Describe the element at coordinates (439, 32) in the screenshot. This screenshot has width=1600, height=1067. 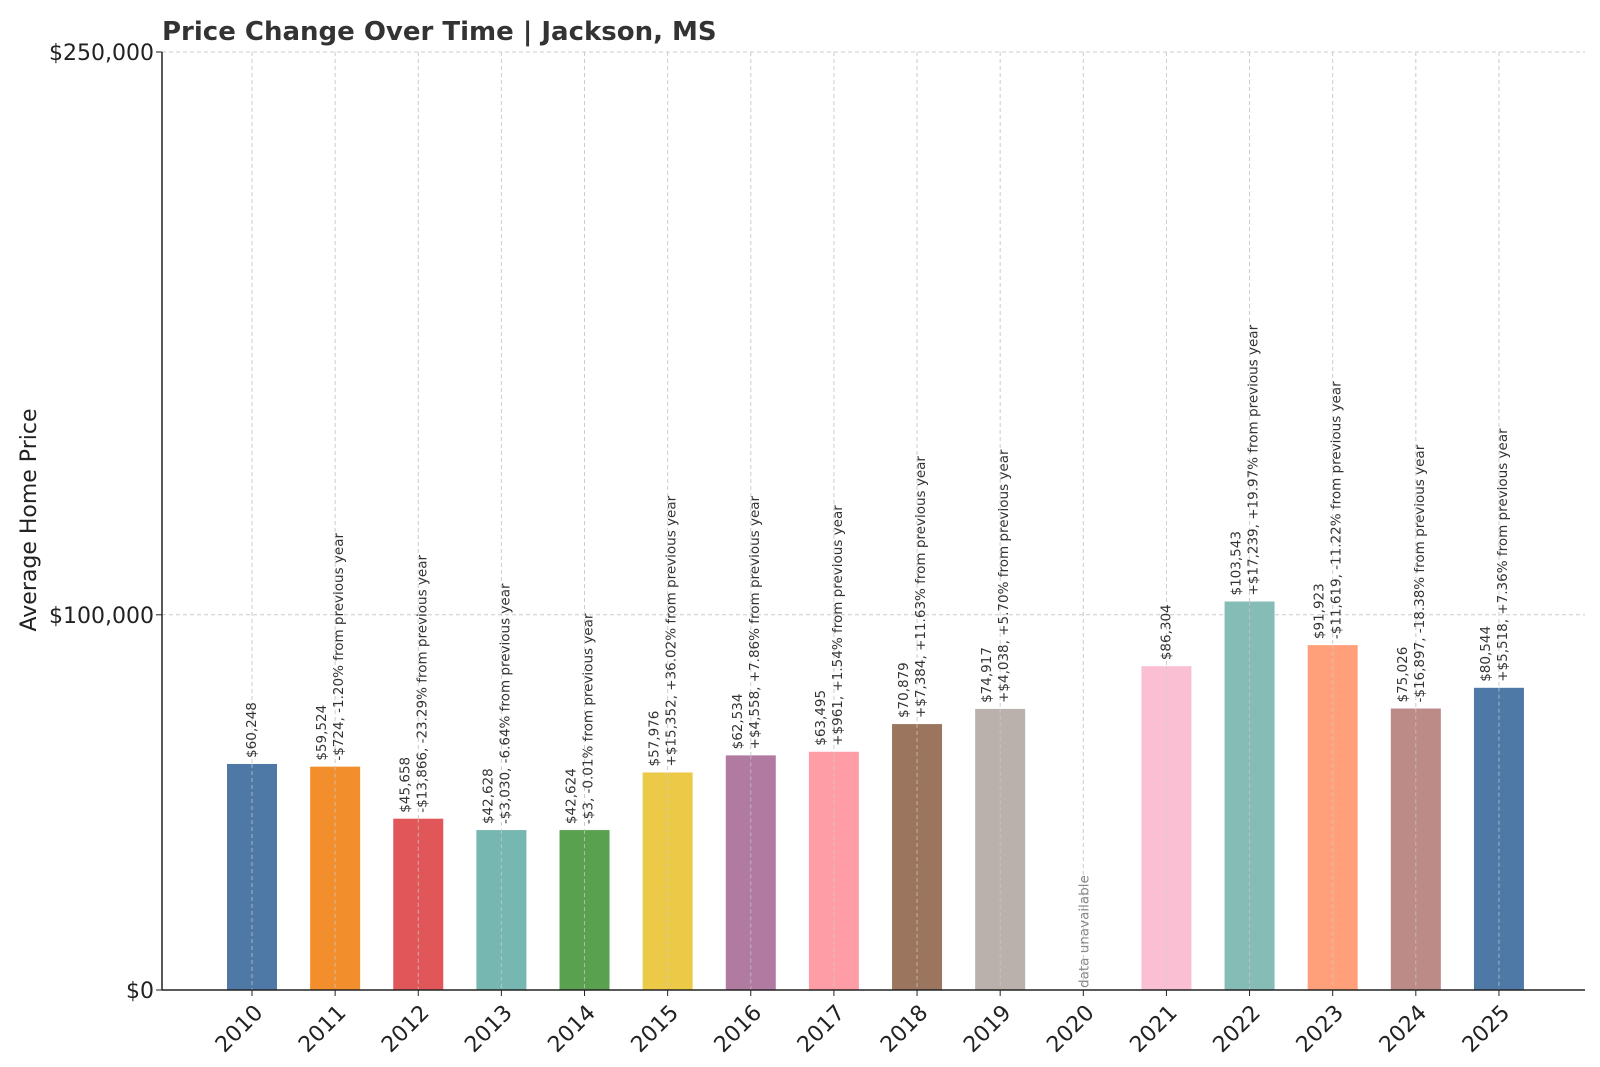
I see `chart-title: Price Change Over Time | Jackson, MS` at that location.